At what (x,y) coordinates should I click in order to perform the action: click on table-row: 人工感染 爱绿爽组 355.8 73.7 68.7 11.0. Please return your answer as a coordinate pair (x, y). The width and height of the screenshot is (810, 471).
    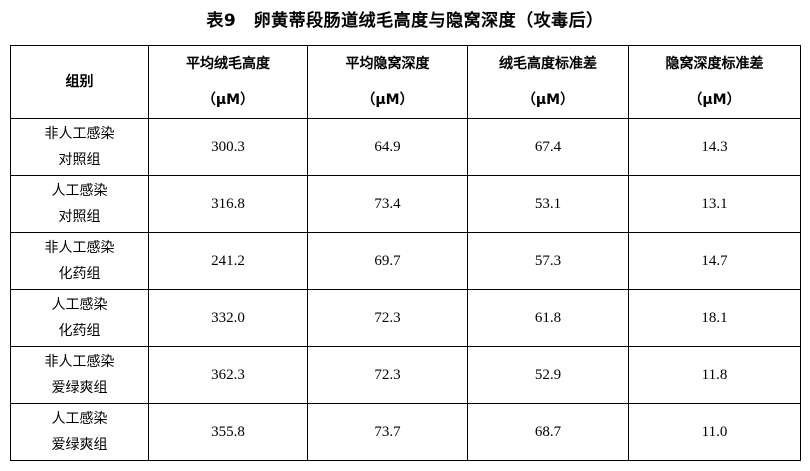
    Looking at the image, I should click on (405, 432).